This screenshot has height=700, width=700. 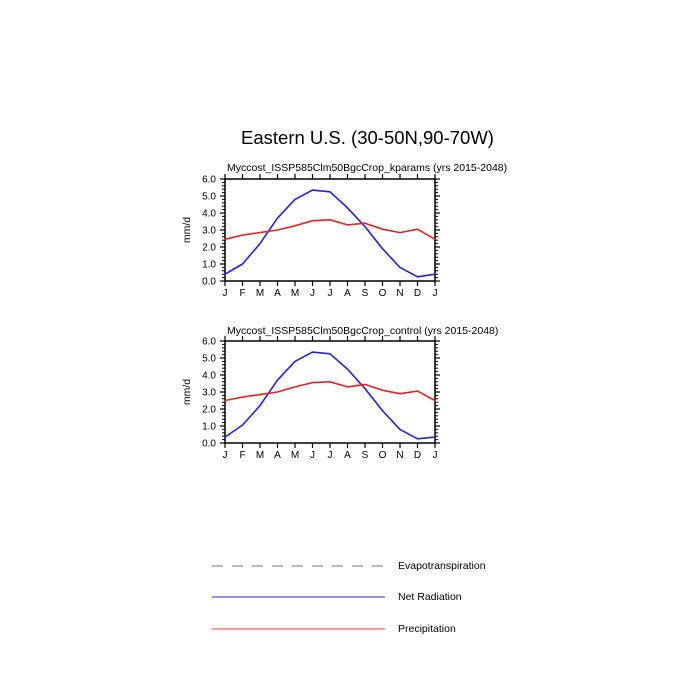 What do you see at coordinates (442, 566) in the screenshot?
I see `legend-label: Evapotranspiration` at bounding box center [442, 566].